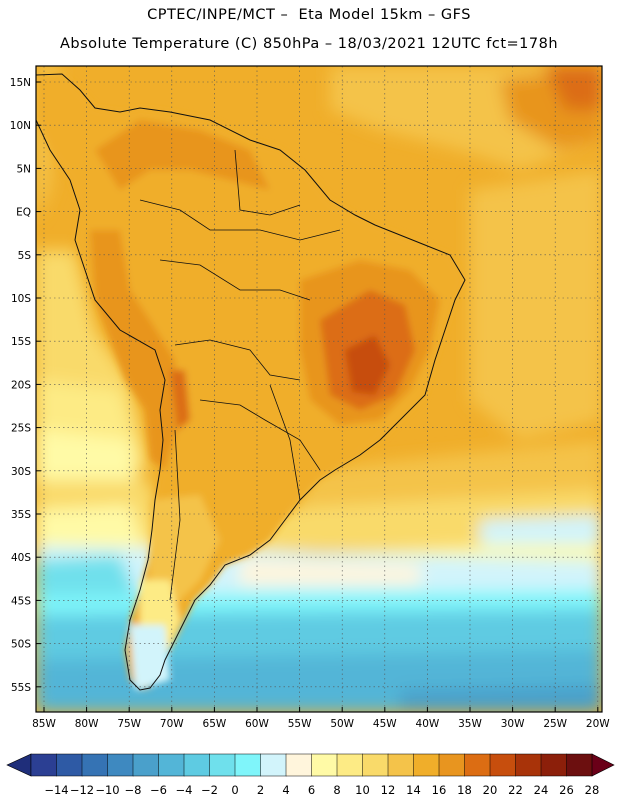  Describe the element at coordinates (129, 724) in the screenshot. I see `lon-label: 75W` at that location.